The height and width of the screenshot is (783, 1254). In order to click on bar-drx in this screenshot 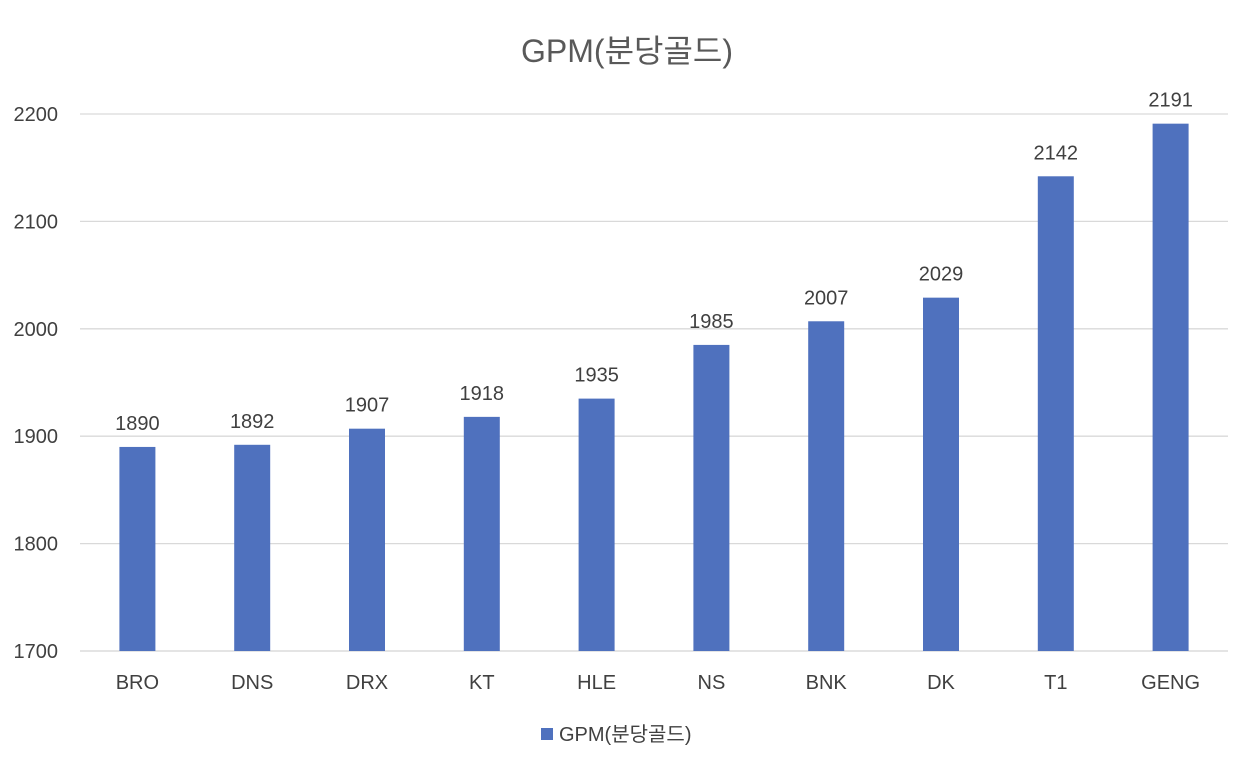, I will do `click(367, 539)`.